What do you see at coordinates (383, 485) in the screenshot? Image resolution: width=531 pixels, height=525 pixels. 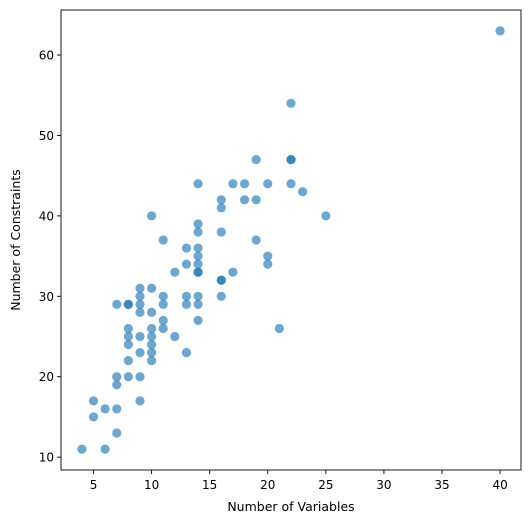 I see `x-tick-label: 30` at bounding box center [383, 485].